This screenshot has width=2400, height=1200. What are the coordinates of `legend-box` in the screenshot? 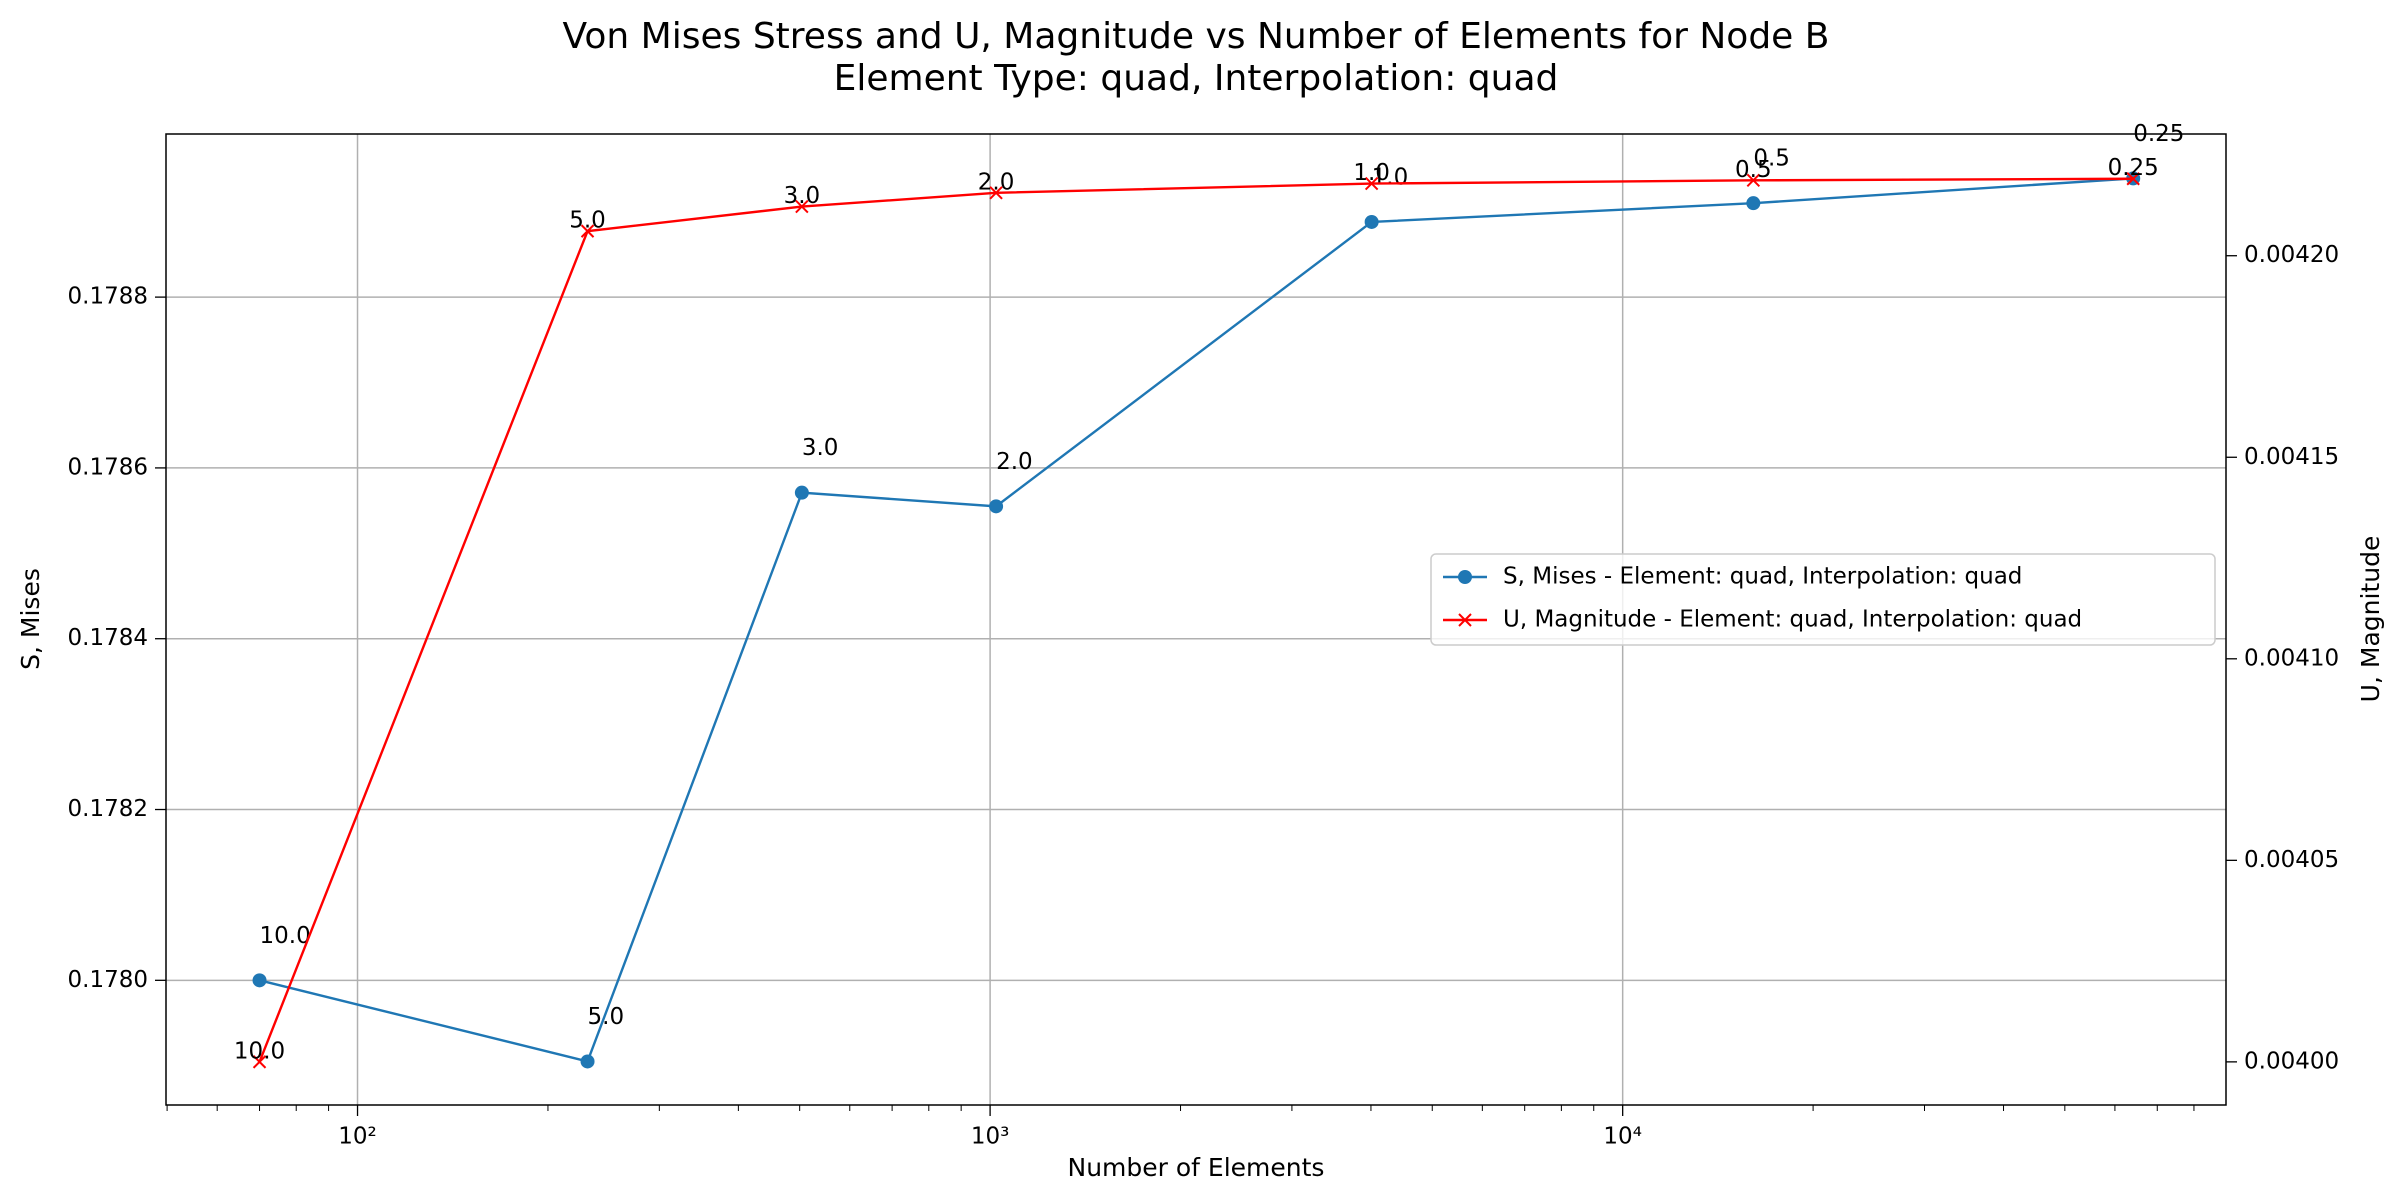 It's located at (1823, 599).